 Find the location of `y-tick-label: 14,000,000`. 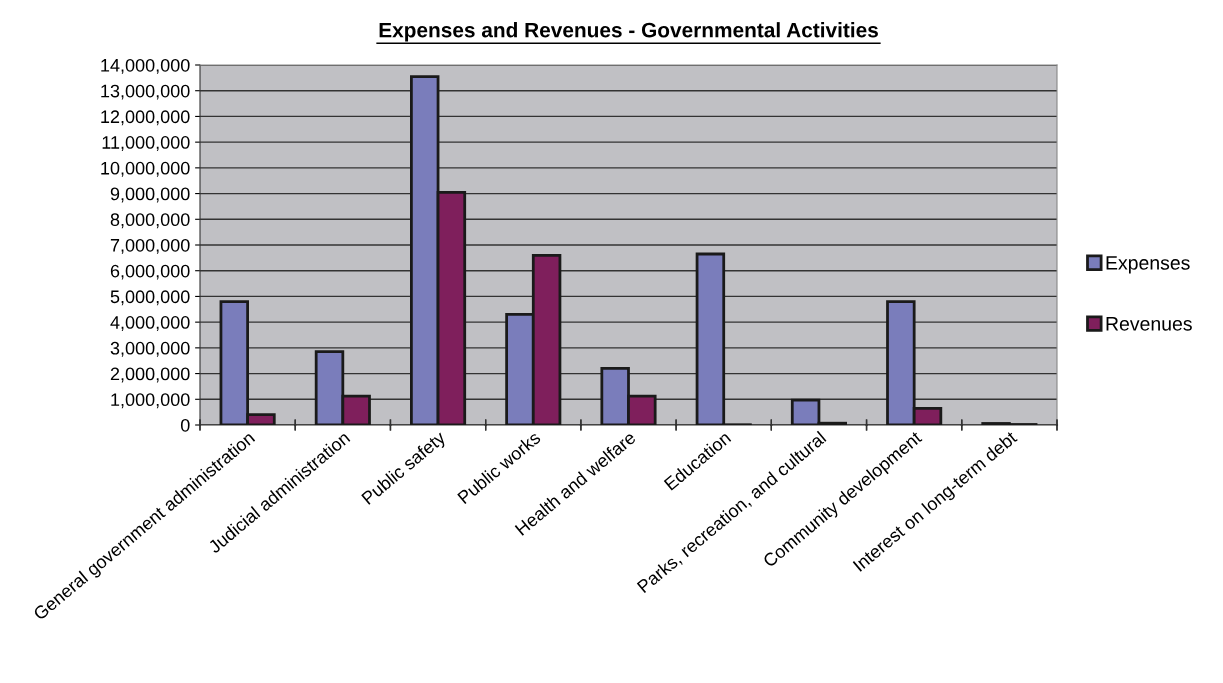

y-tick-label: 14,000,000 is located at coordinates (145, 66).